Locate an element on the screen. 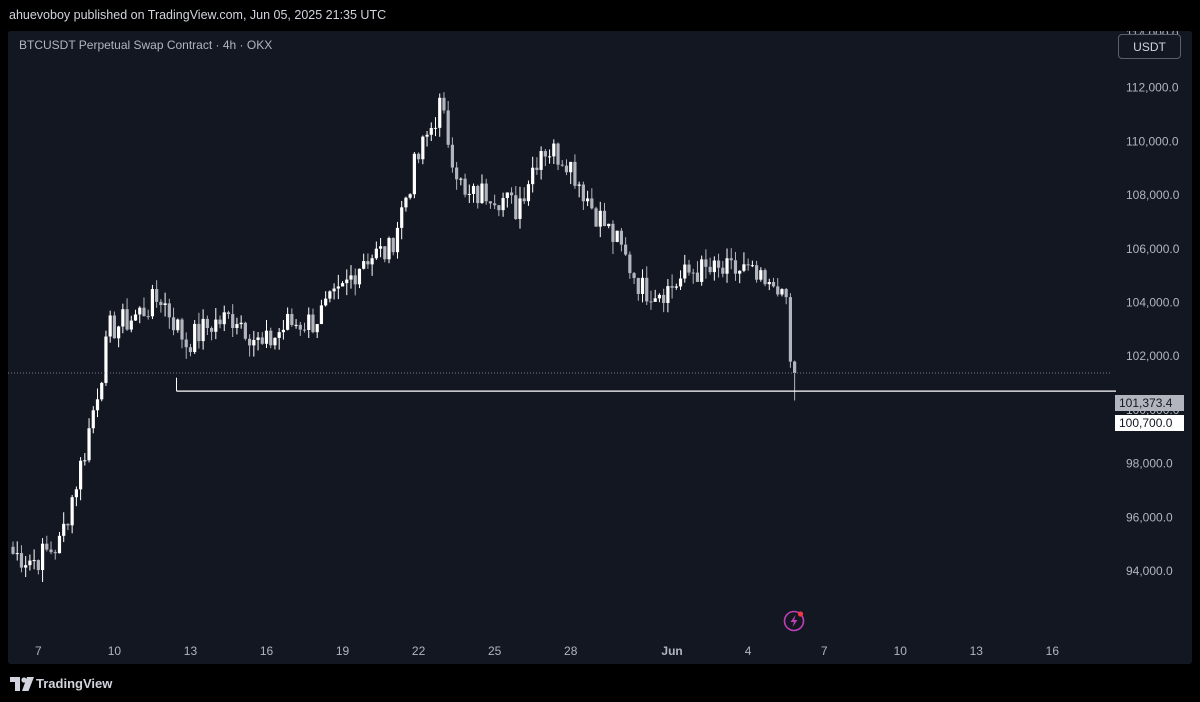 The height and width of the screenshot is (702, 1200). x-tick-label: 4 is located at coordinates (748, 651).